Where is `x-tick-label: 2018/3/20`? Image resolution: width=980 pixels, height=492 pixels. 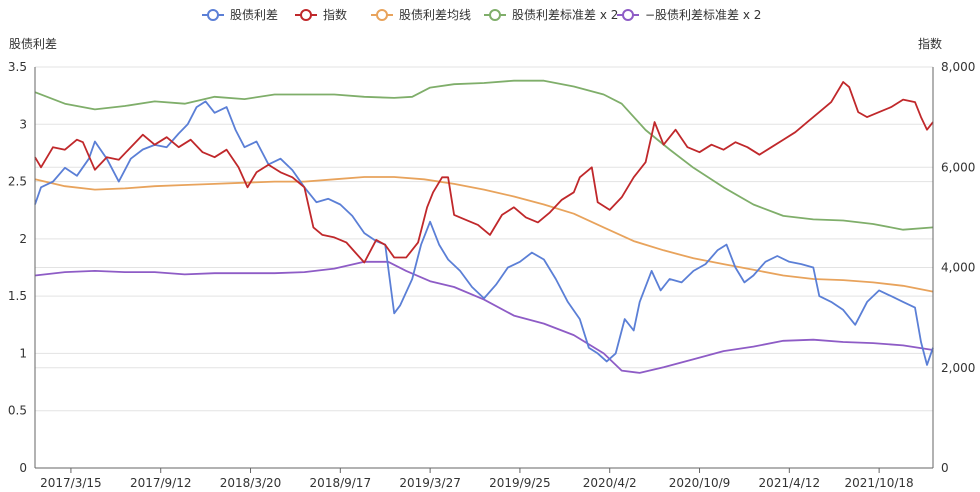
x-tick-label: 2018/3/20 is located at coordinates (251, 483).